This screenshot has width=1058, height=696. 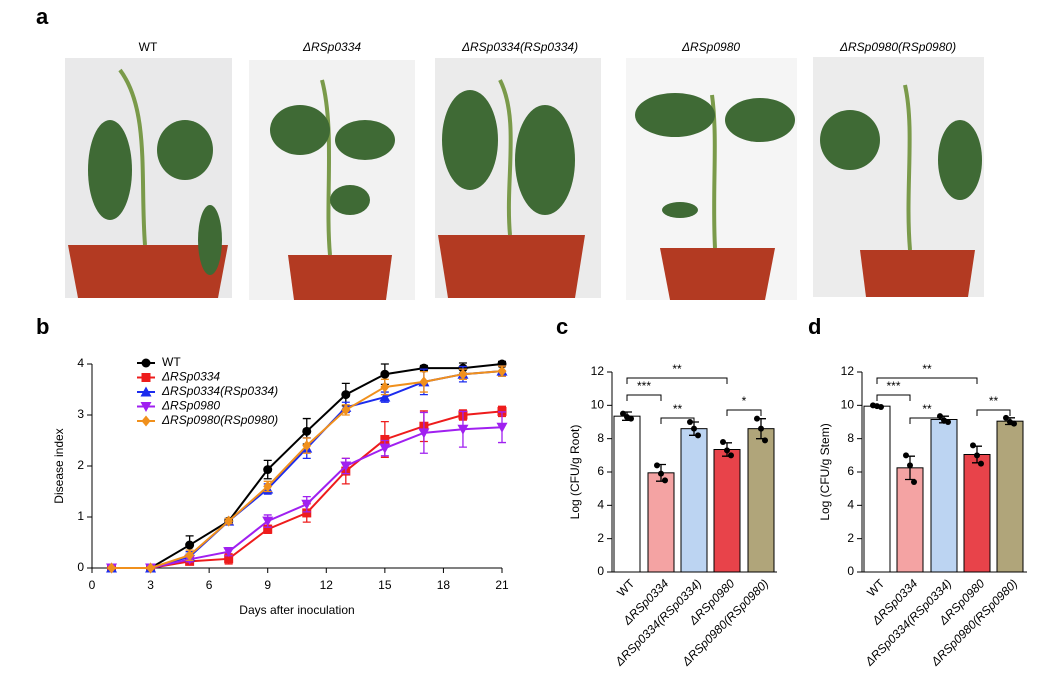 What do you see at coordinates (92, 585) in the screenshot?
I see `x-tick-label: 0` at bounding box center [92, 585].